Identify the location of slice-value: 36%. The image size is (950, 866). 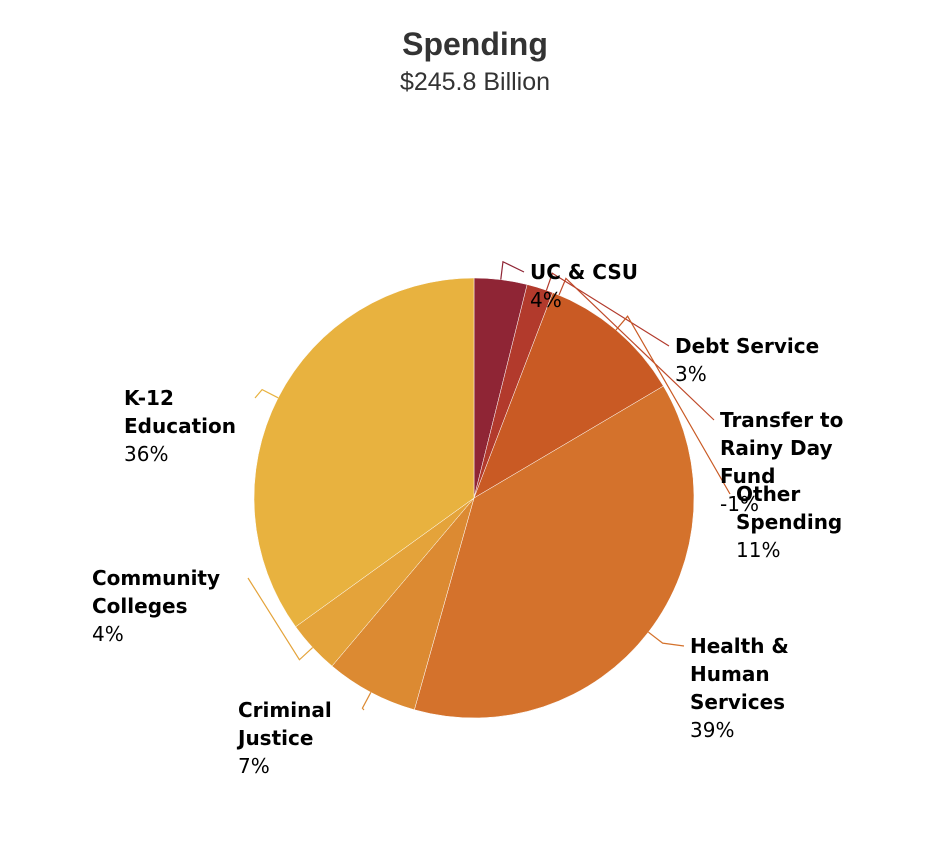
(146, 454).